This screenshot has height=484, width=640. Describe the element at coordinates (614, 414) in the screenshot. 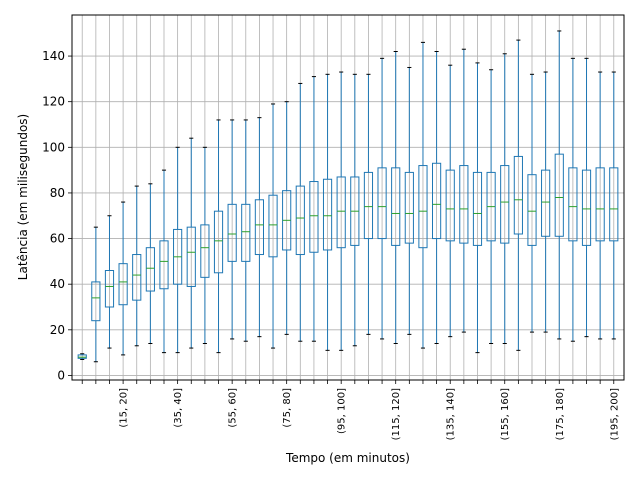

I see `x-tick-label: (195, 200]` at that location.